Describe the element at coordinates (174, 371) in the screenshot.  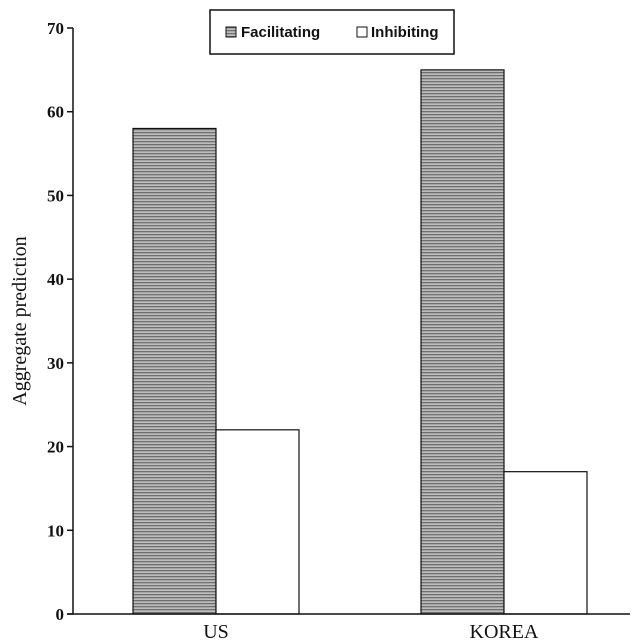
I see `bar-facilitating-us` at that location.